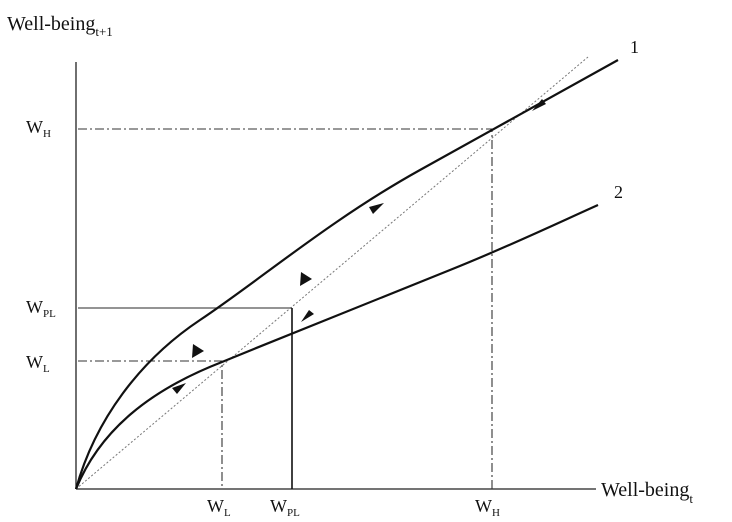  Describe the element at coordinates (483, 506) in the screenshot. I see `x-label-wh-main: W` at that location.